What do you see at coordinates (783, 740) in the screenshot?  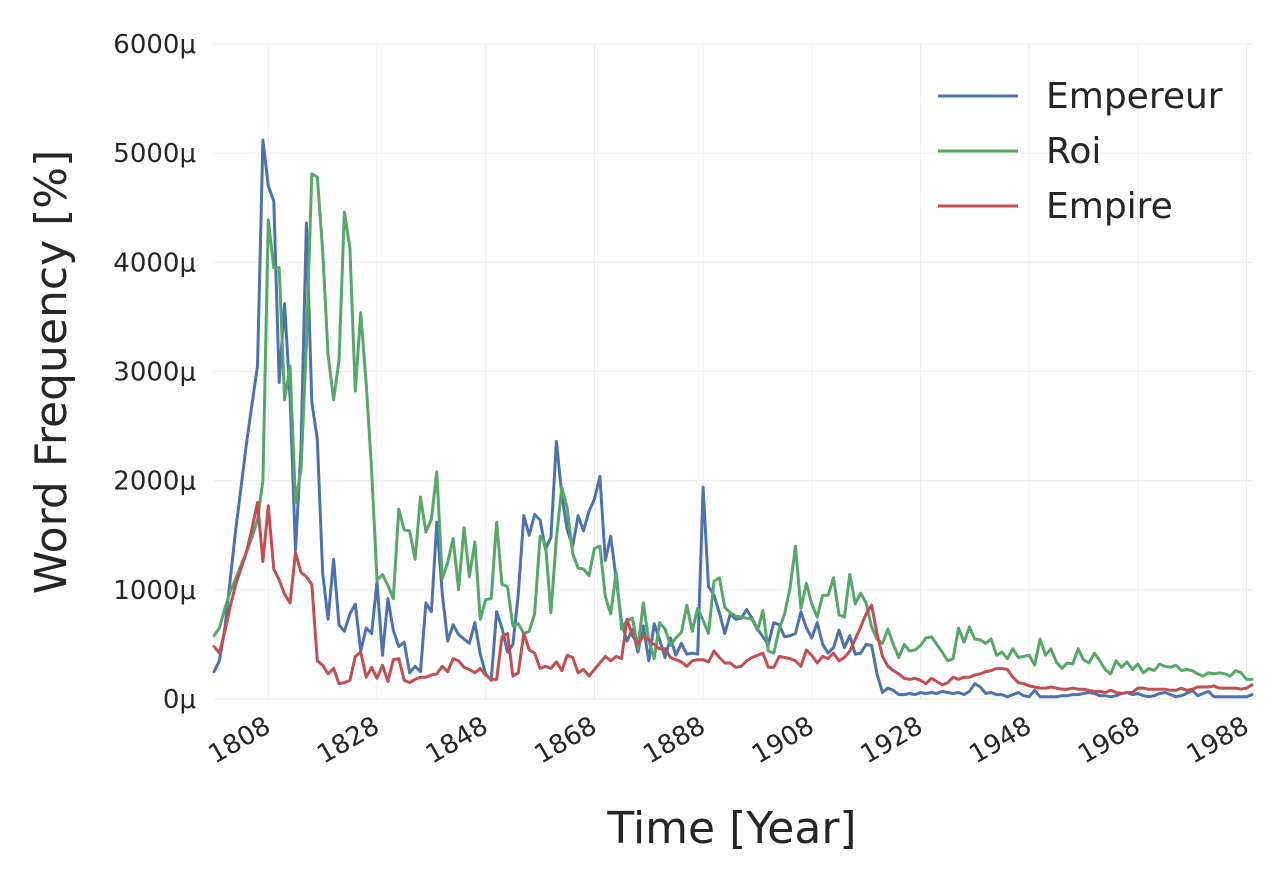 I see `x-tick-label: 1908` at bounding box center [783, 740].